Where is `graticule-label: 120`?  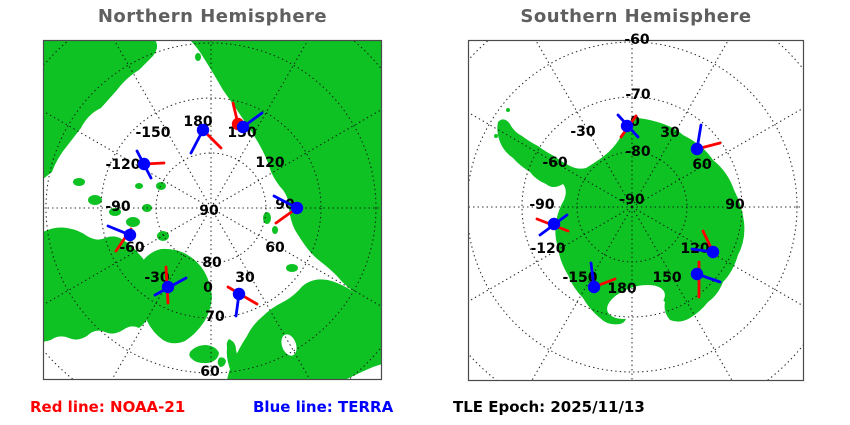
graticule-label: 120 is located at coordinates (269, 163).